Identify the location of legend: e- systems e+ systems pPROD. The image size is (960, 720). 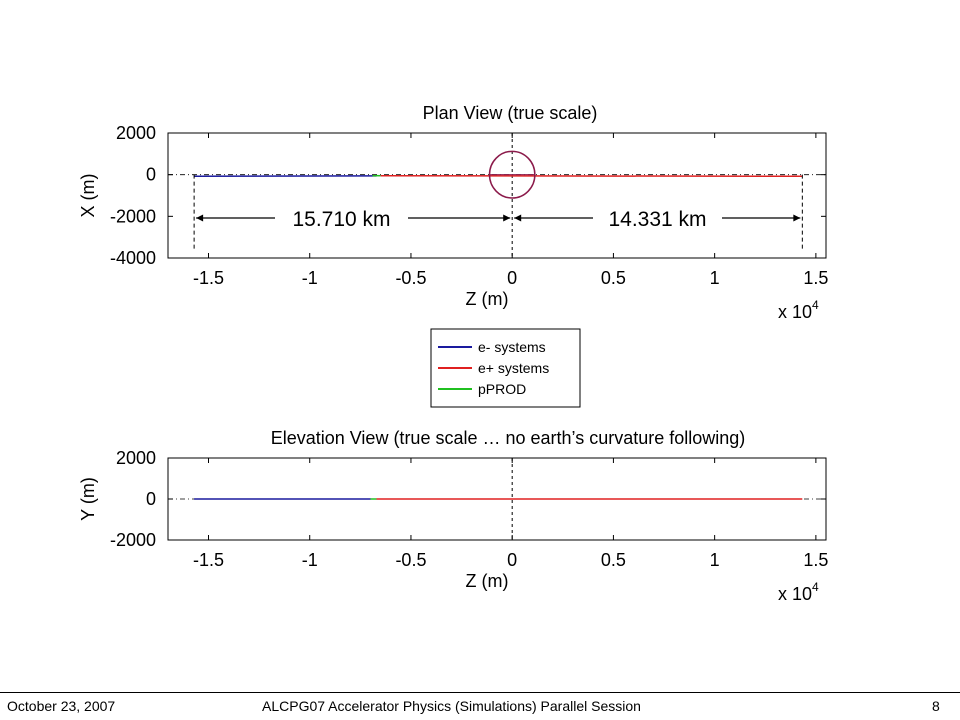
(505, 368).